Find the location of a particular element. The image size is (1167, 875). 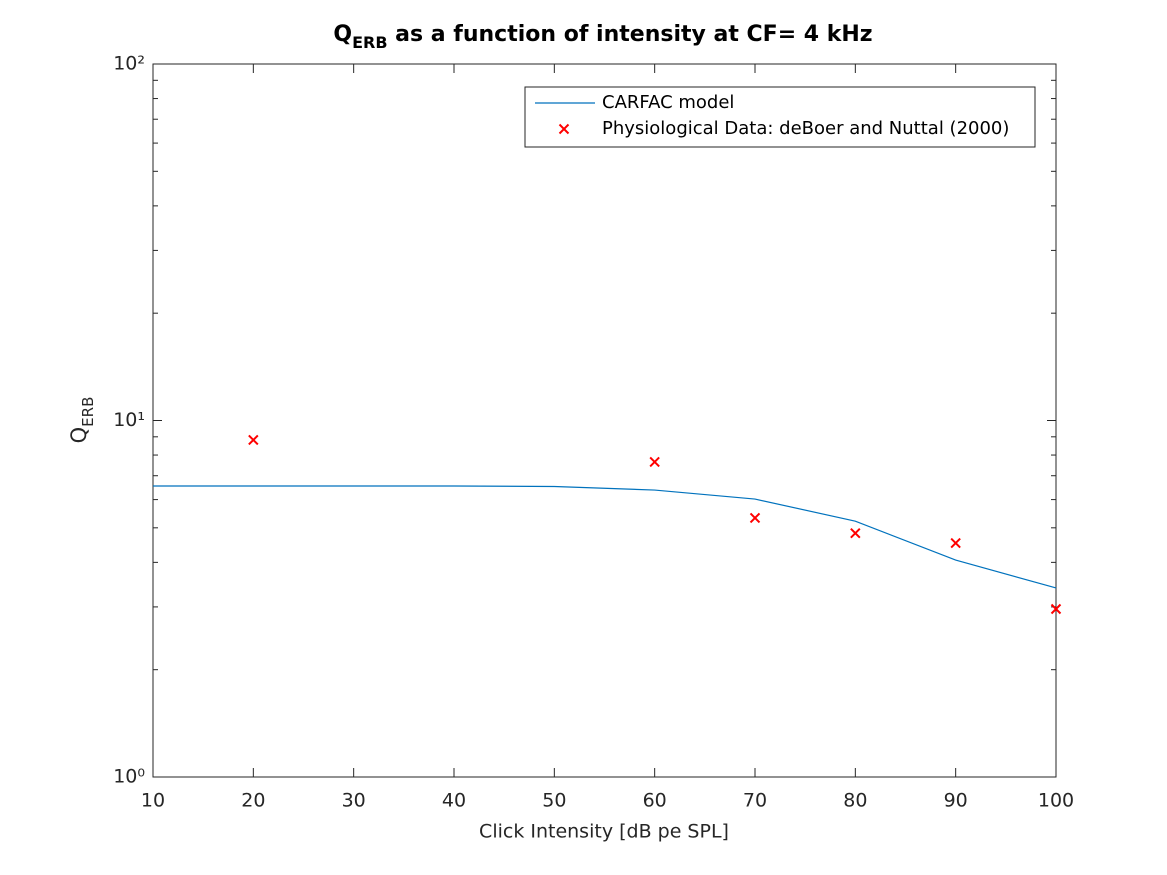

x-tick-label: 20 is located at coordinates (253, 801).